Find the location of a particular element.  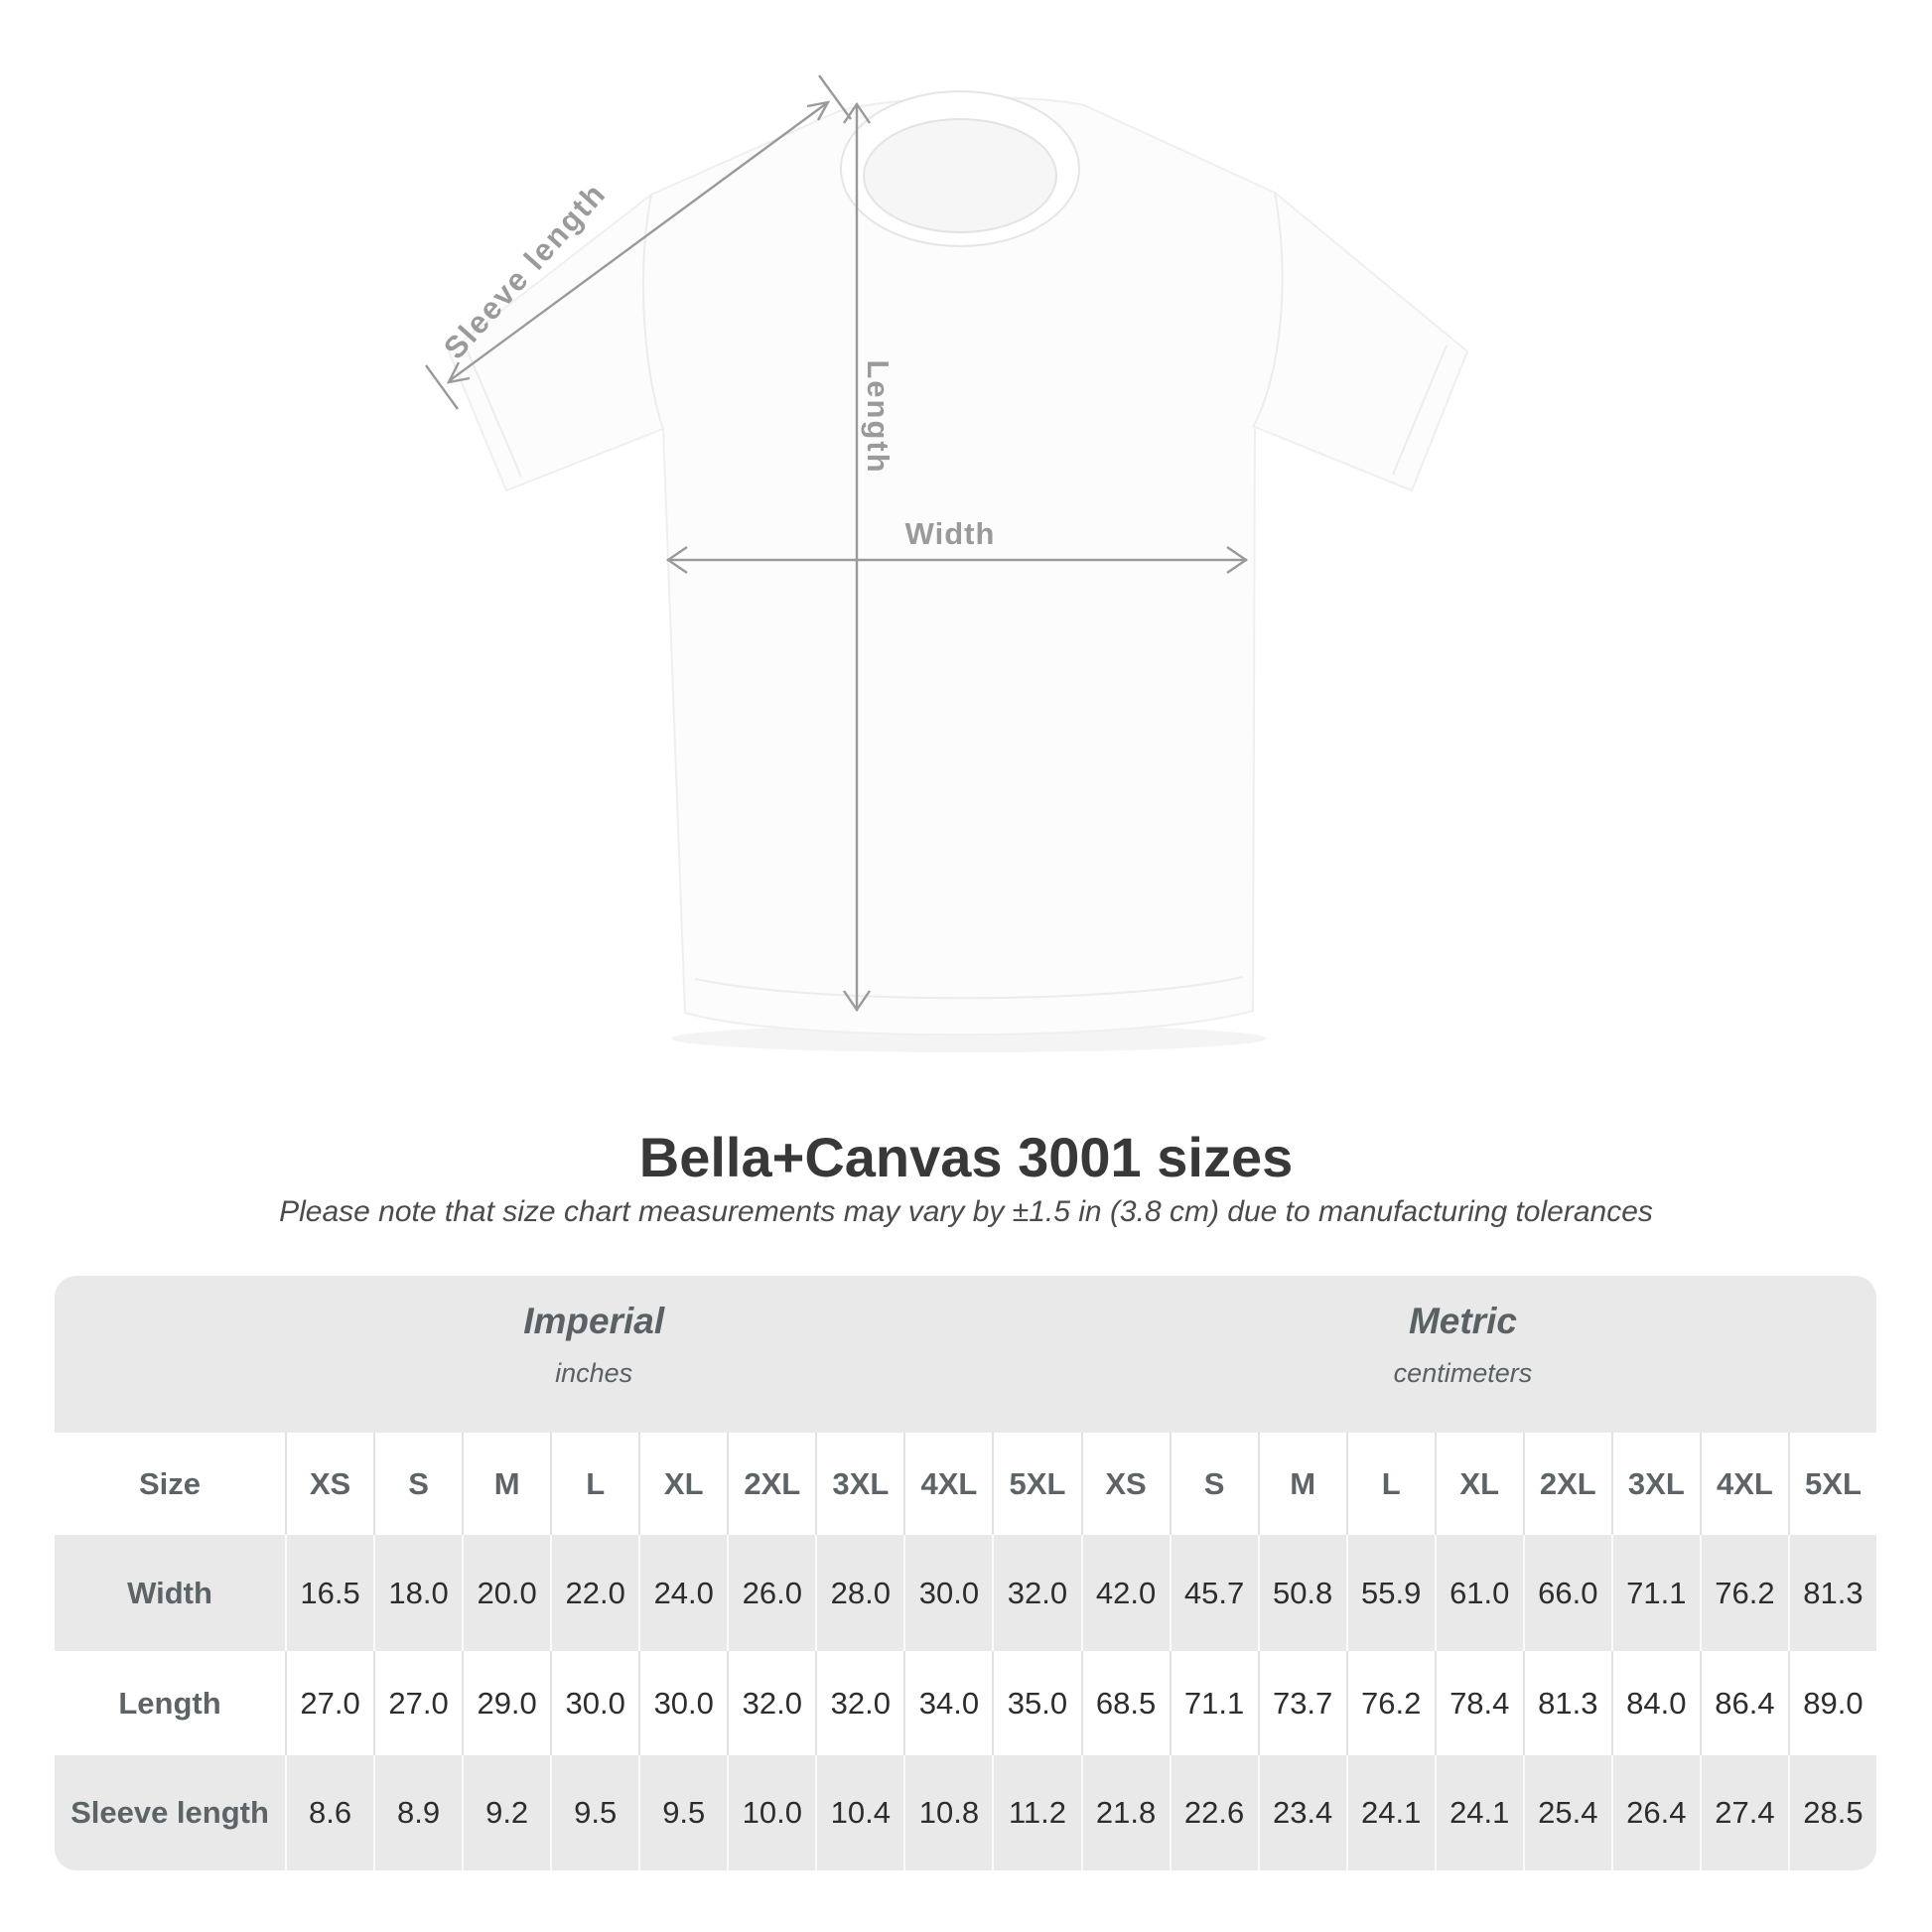

measurement-value: 16.5 is located at coordinates (330, 1593).